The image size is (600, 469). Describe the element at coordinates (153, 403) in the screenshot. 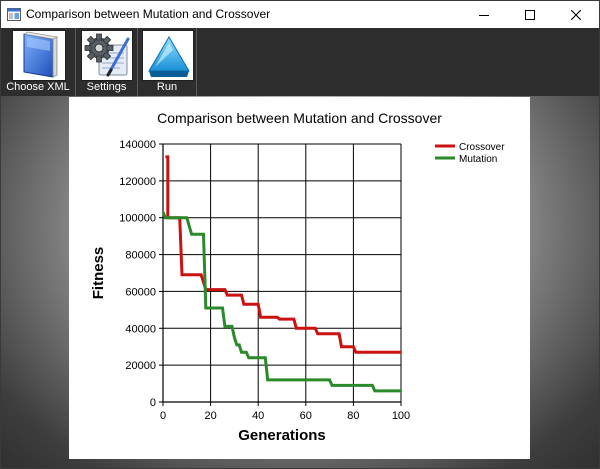

I see `y-tick-label: 0` at that location.